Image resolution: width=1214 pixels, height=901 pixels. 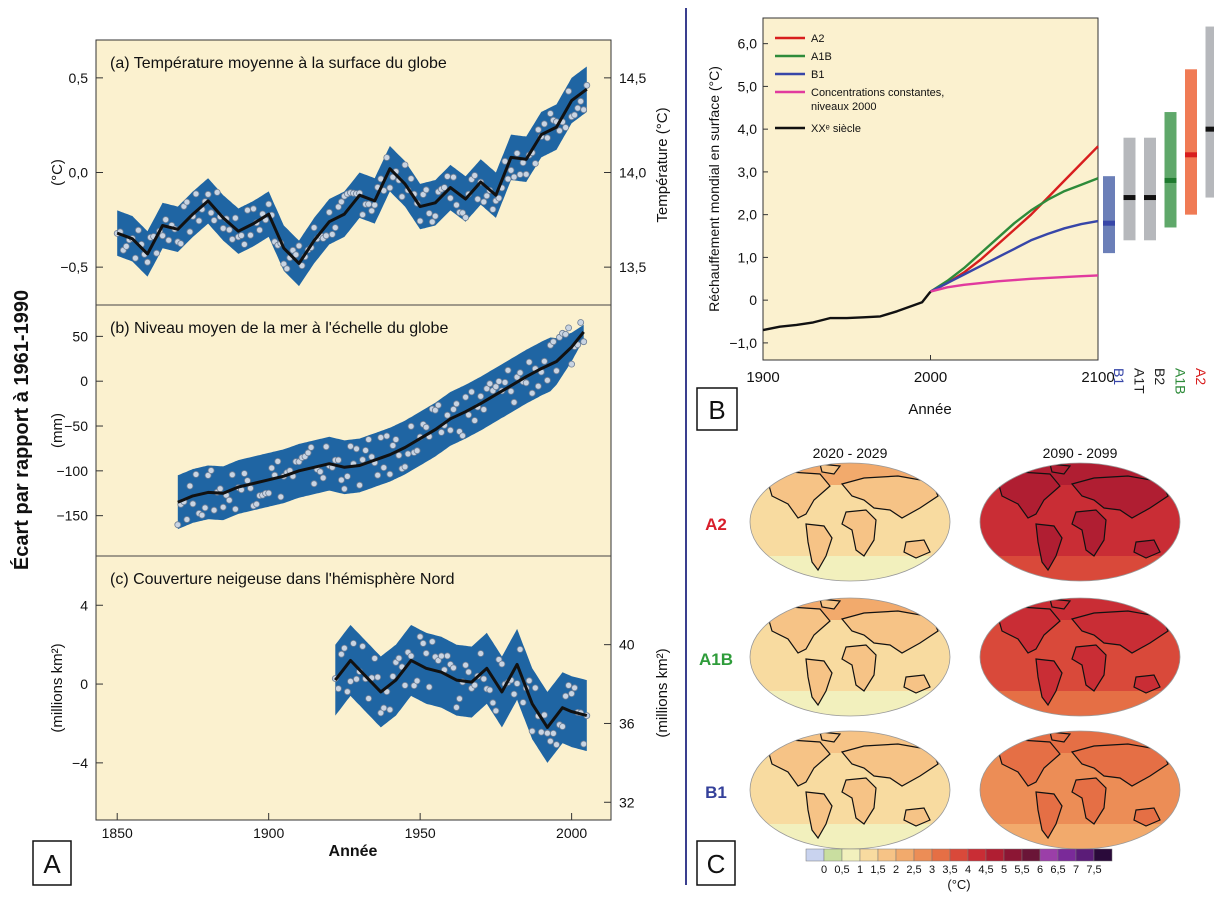 What do you see at coordinates (1080, 453) in the screenshot?
I see `panel-c-column-header: 2090 - 2099` at bounding box center [1080, 453].